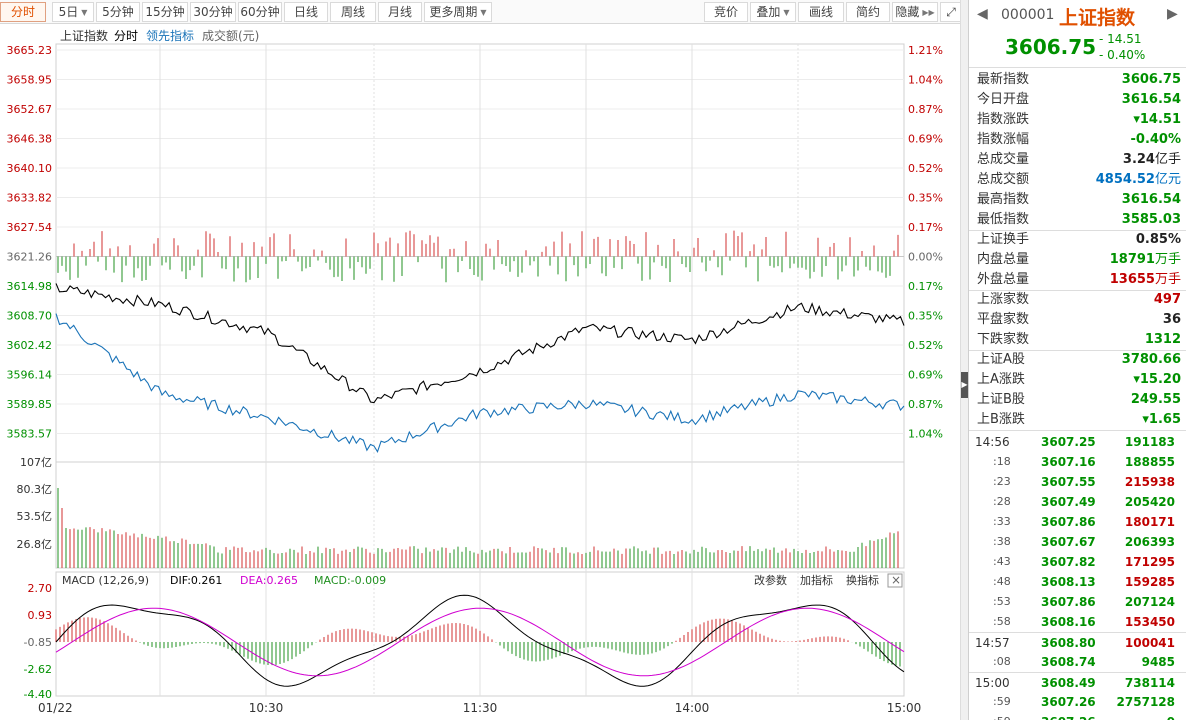 This screenshot has height=720, width=1186. Describe the element at coordinates (1151, 80) in the screenshot. I see `quote-info-value: 3606.75` at that location.